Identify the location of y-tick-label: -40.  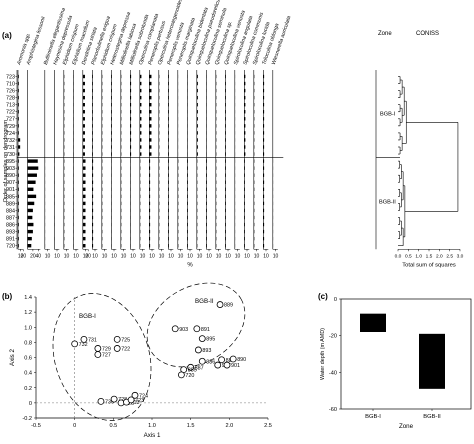
(333, 373).